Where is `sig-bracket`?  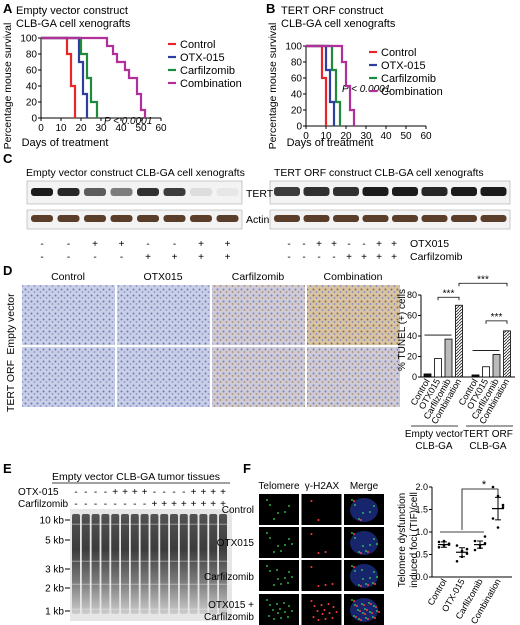 sig-bracket is located at coordinates (448, 298).